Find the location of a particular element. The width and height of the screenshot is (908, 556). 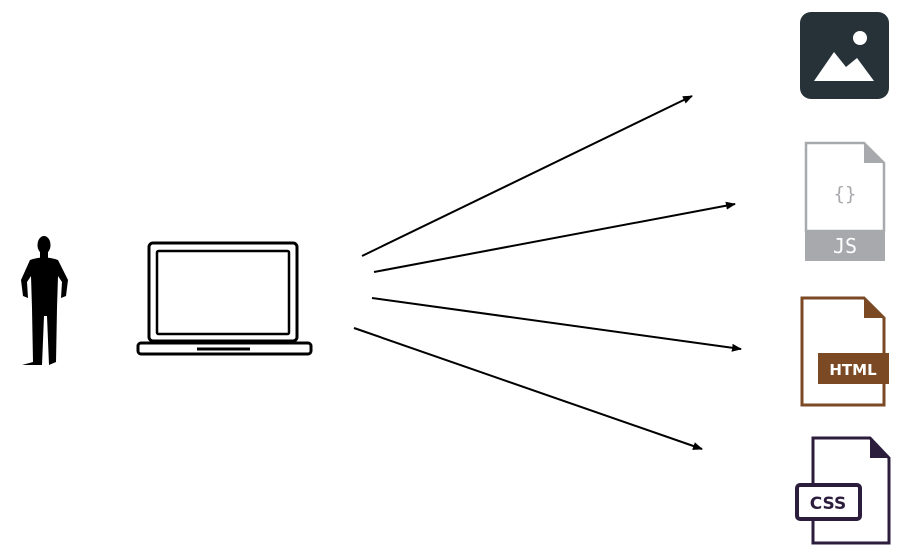

js-label: JS is located at coordinates (845, 246).